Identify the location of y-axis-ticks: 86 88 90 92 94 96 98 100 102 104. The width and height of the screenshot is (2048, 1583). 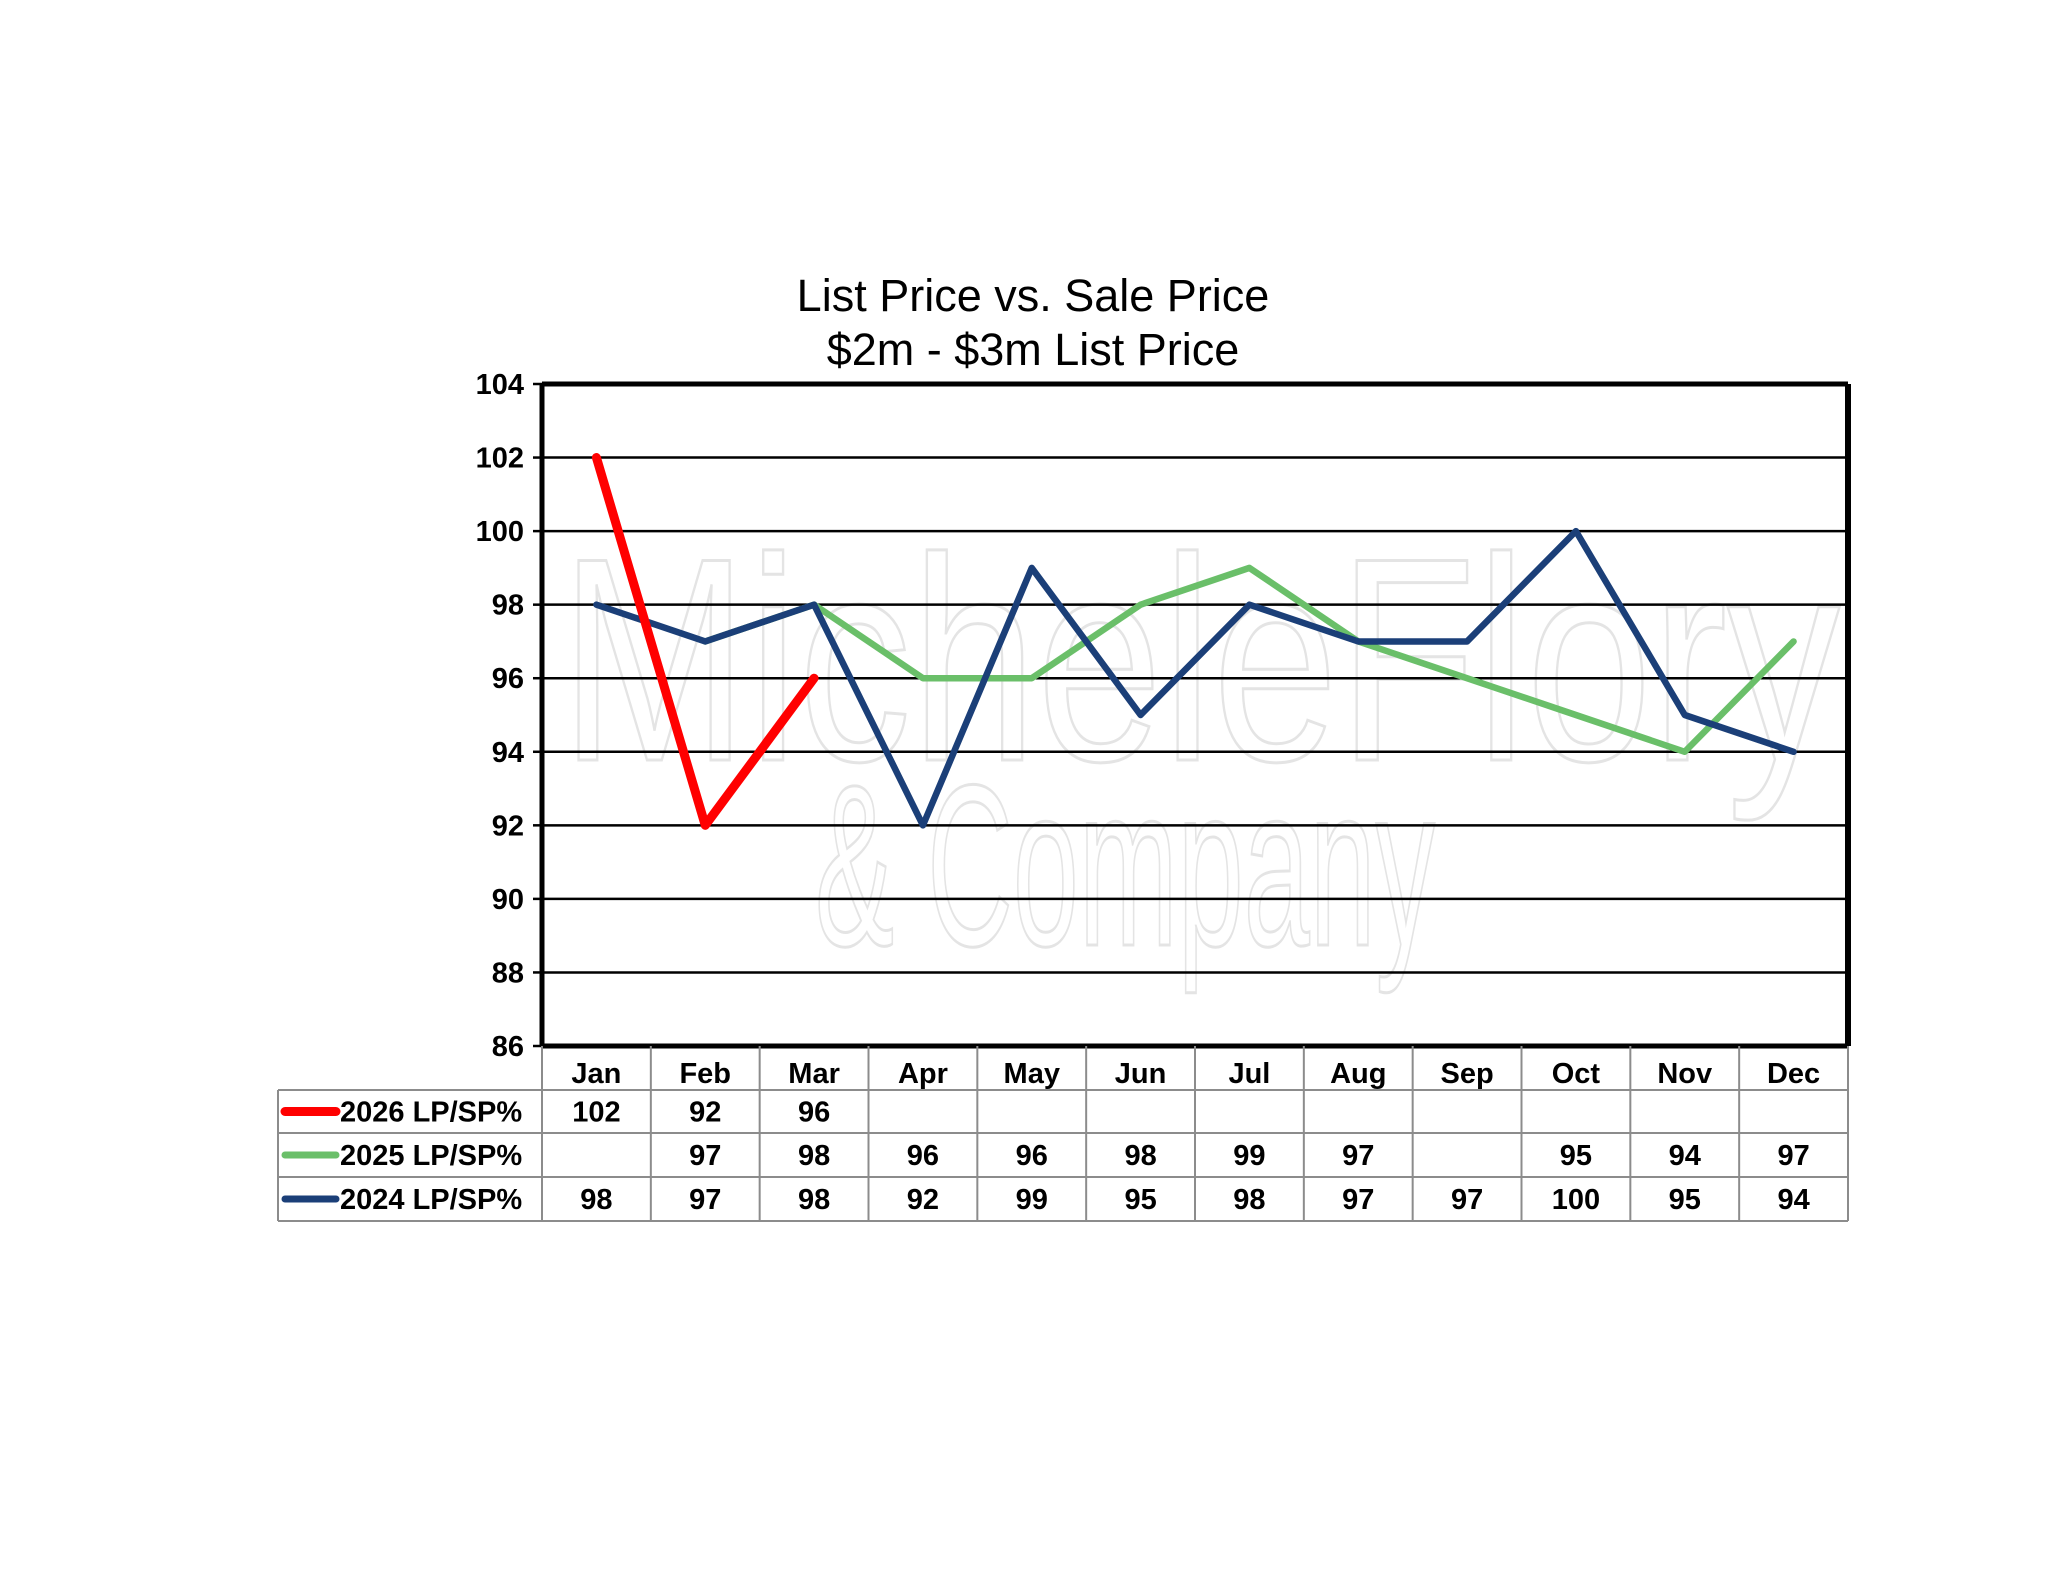
(509, 716).